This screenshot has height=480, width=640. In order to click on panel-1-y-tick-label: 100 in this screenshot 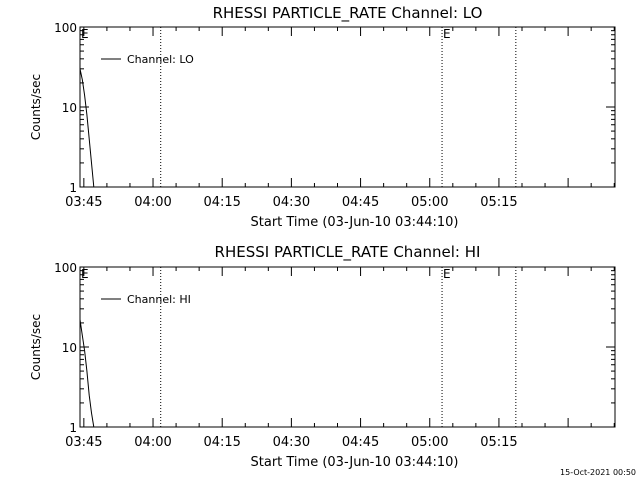, I will do `click(65, 28)`.